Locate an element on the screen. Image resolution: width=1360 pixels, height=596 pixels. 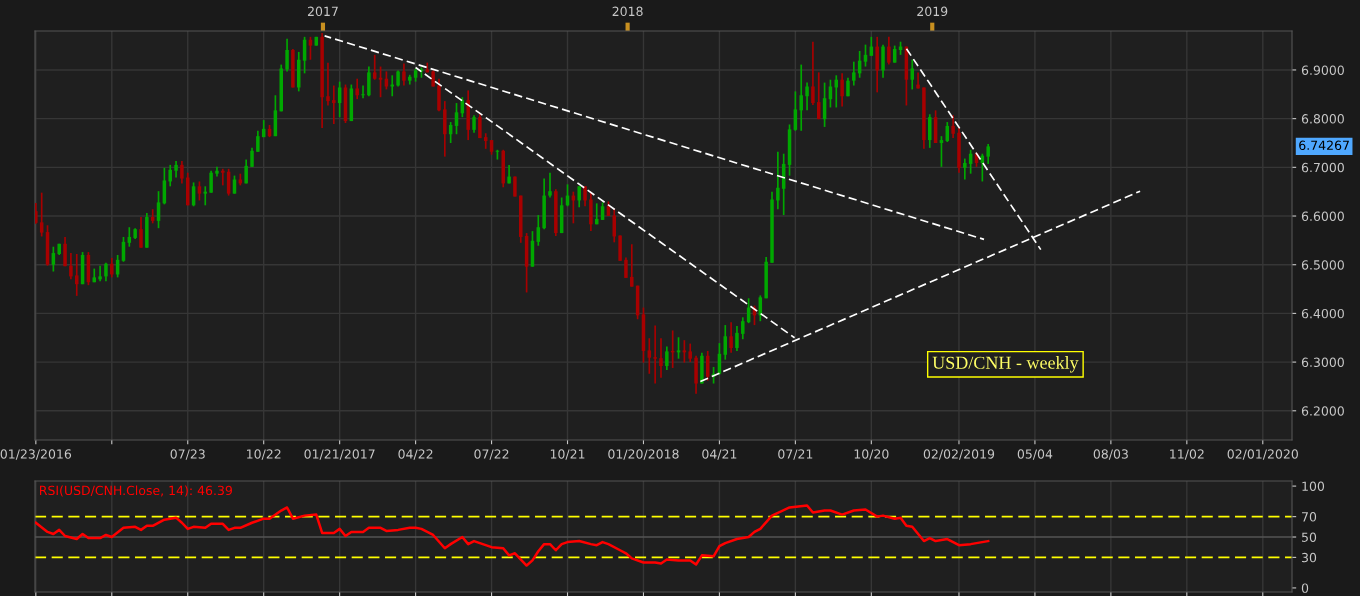
y-tick-label: 100 is located at coordinates (1313, 486).